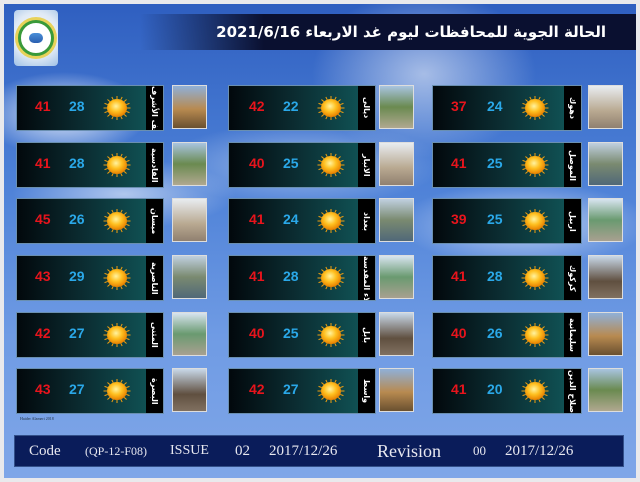  What do you see at coordinates (154, 391) in the screenshot?
I see `province-name: البصرة` at bounding box center [154, 391].